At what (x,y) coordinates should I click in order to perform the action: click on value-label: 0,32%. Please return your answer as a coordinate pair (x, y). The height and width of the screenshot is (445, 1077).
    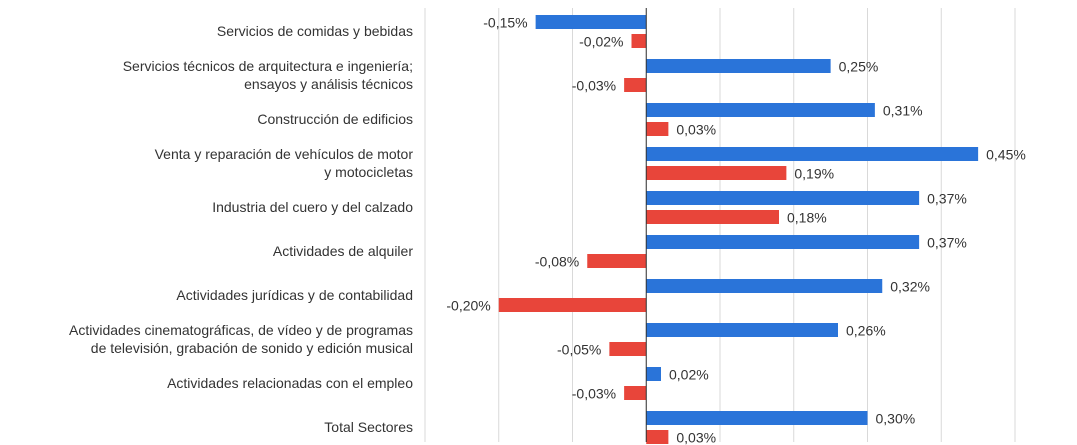
    Looking at the image, I should click on (910, 287).